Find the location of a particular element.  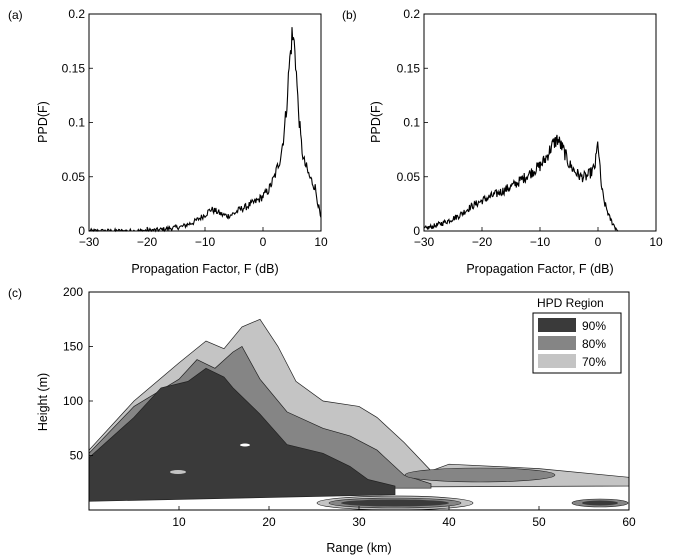

series-line-a is located at coordinates (205, 130).